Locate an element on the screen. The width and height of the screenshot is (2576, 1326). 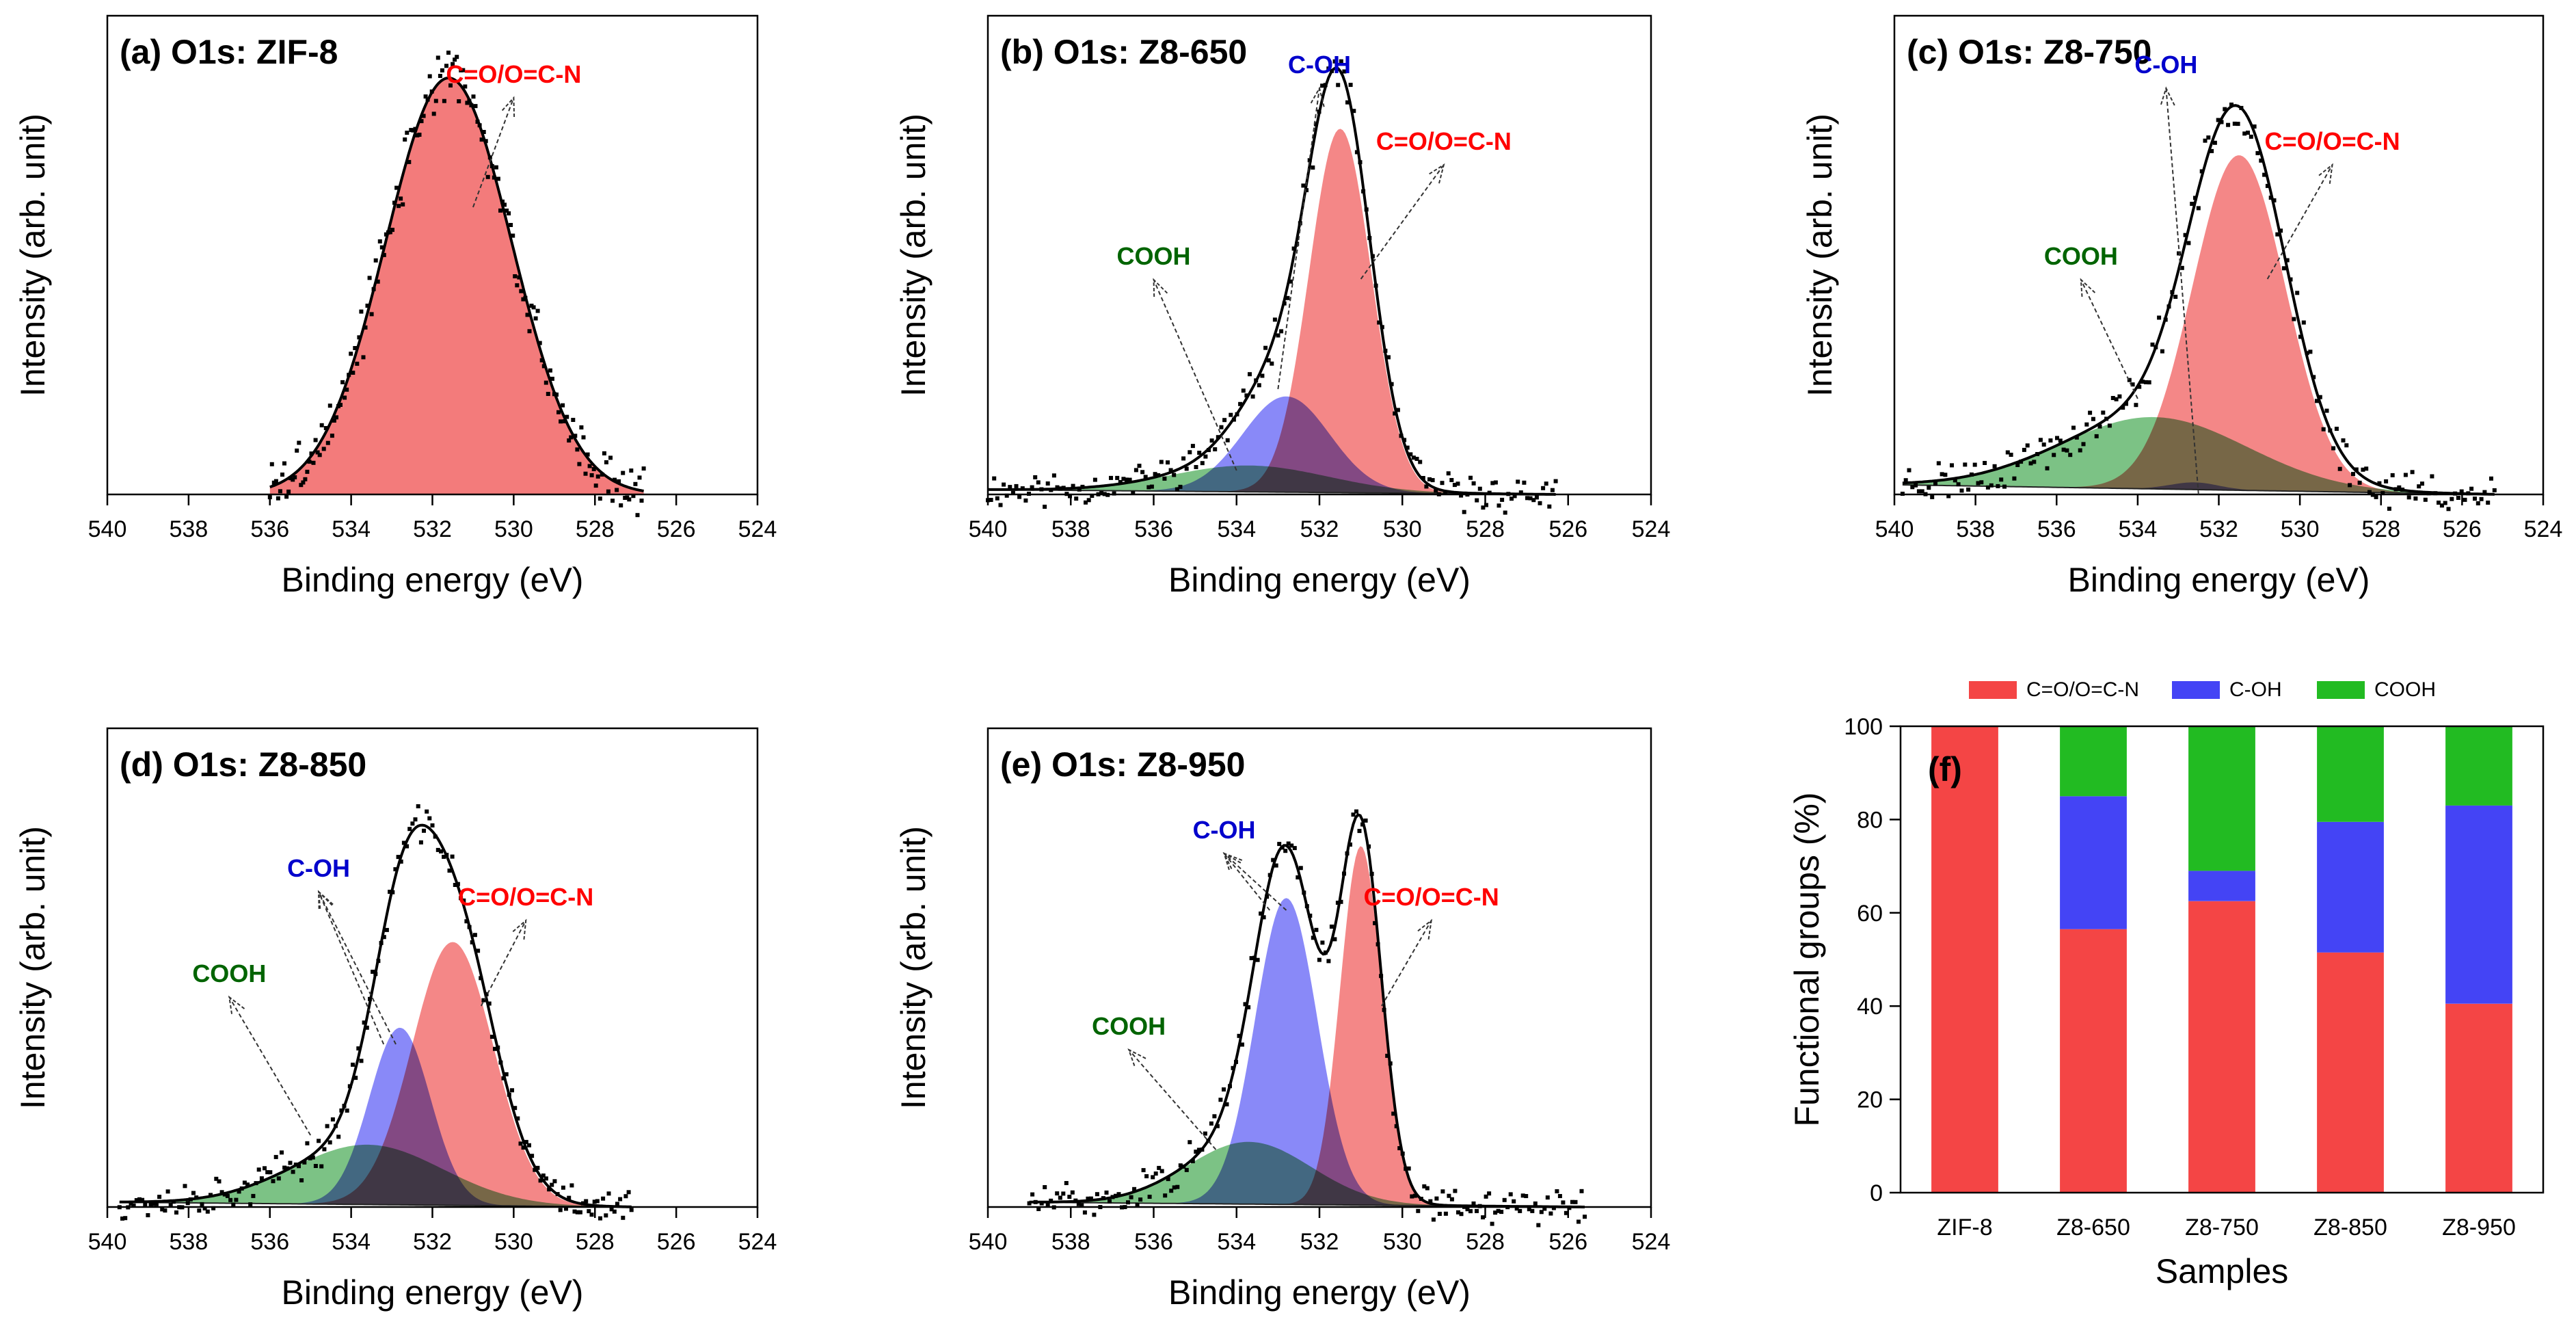
x-tick-label: ZIF-8 is located at coordinates (1964, 1228).